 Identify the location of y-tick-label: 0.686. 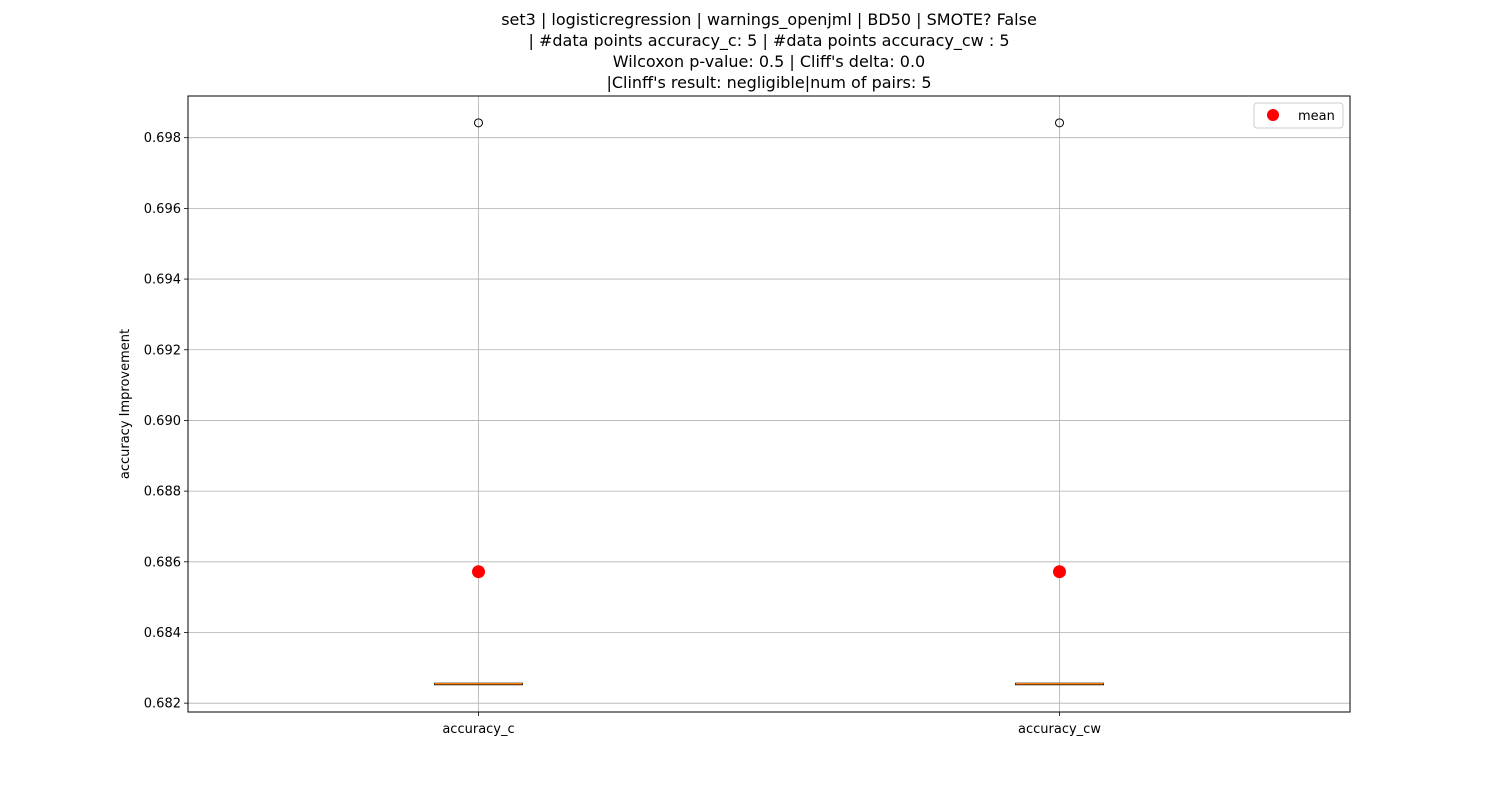
(162, 562).